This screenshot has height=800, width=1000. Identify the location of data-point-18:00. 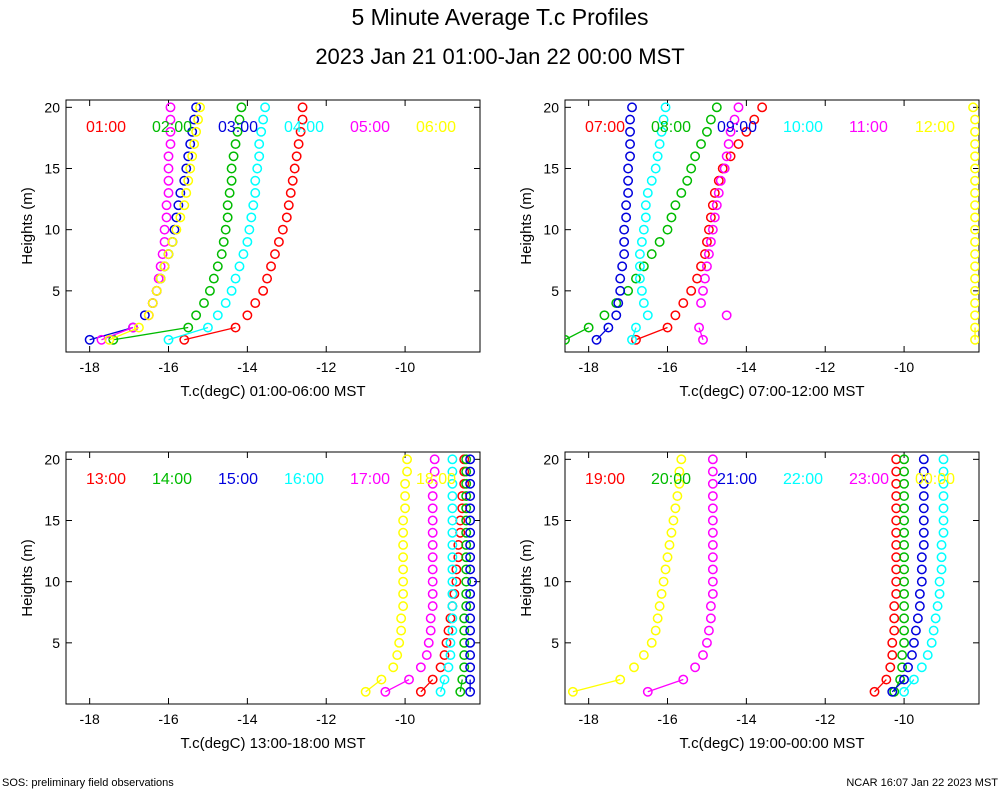
(393, 667).